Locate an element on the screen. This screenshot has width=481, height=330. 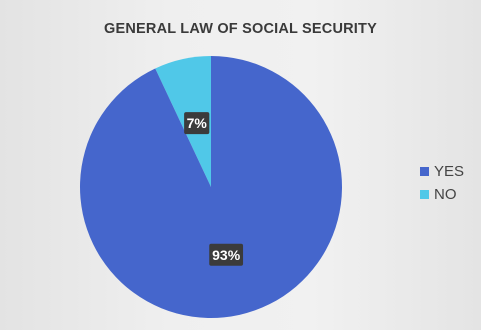
legend-label-no: NO is located at coordinates (445, 194).